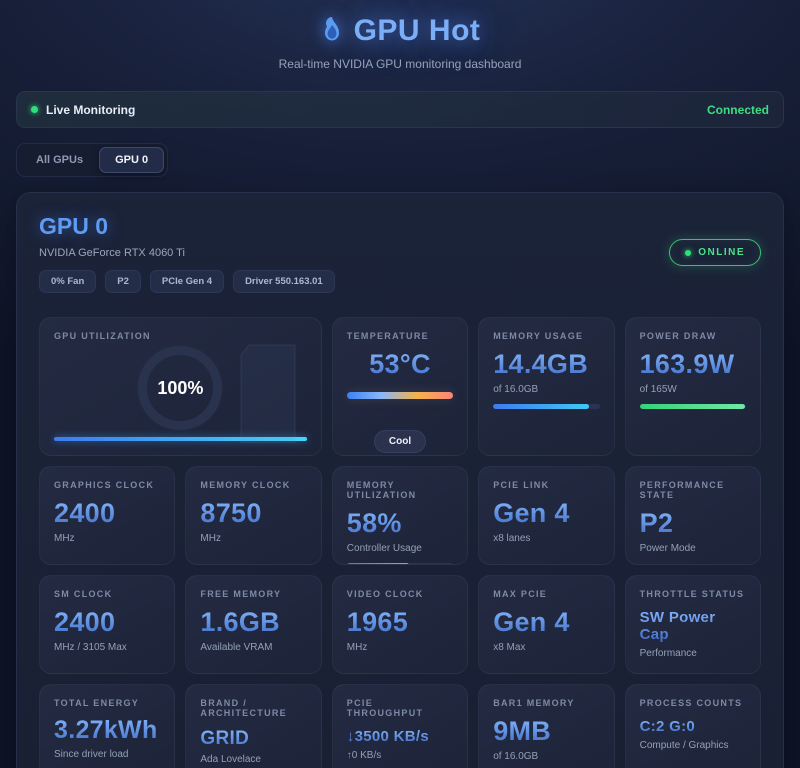 The image size is (800, 768). I want to click on chip-fan: 0% Fan, so click(68, 281).